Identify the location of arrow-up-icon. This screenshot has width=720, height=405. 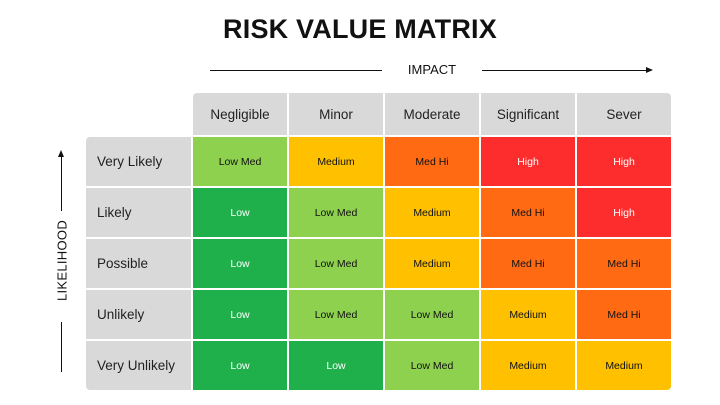
(61, 153).